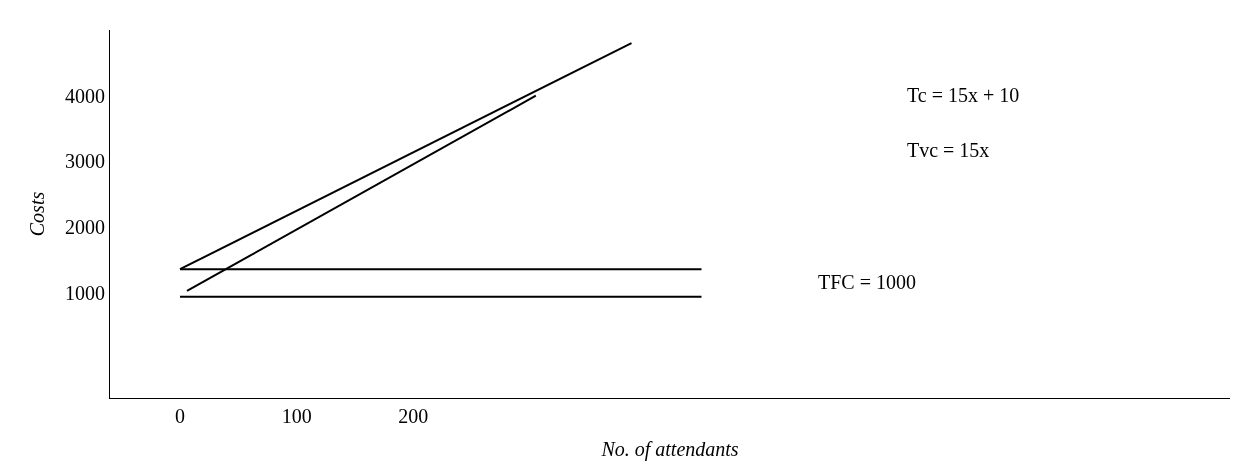  I want to click on y-tick-label: 4000, so click(85, 95).